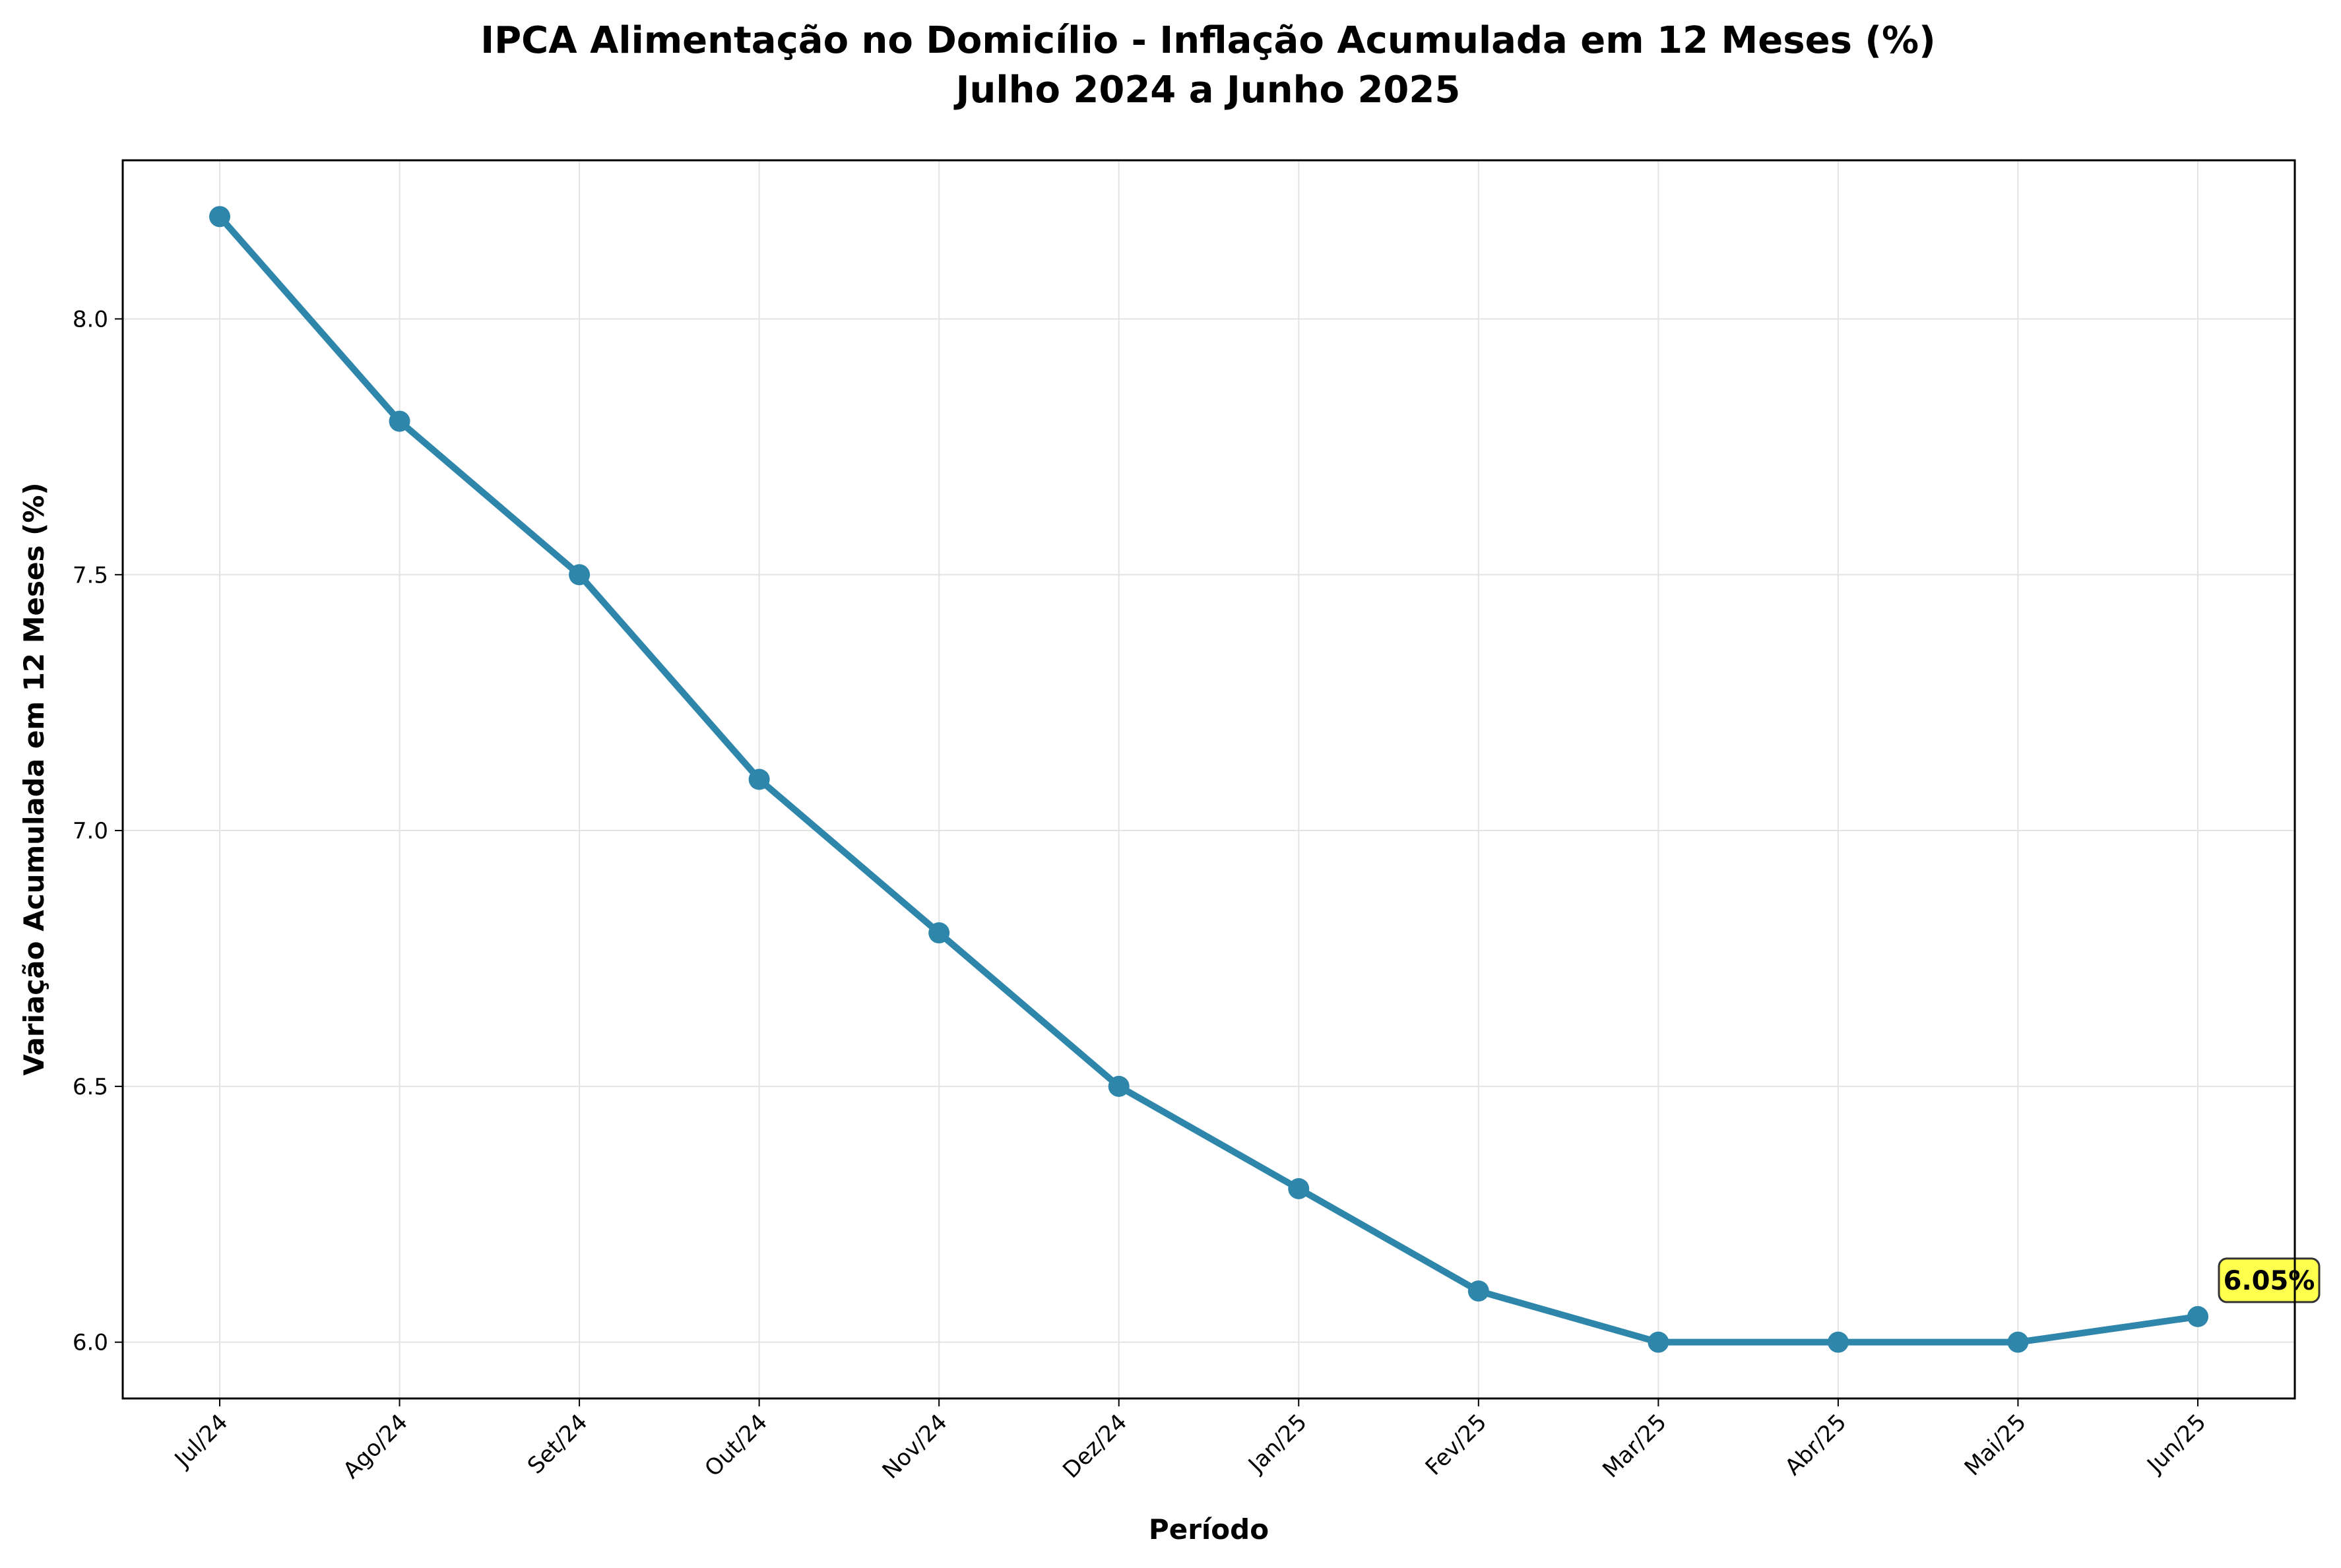 The height and width of the screenshot is (1568, 2341). I want to click on y-tick-label: 6.5, so click(90, 1087).